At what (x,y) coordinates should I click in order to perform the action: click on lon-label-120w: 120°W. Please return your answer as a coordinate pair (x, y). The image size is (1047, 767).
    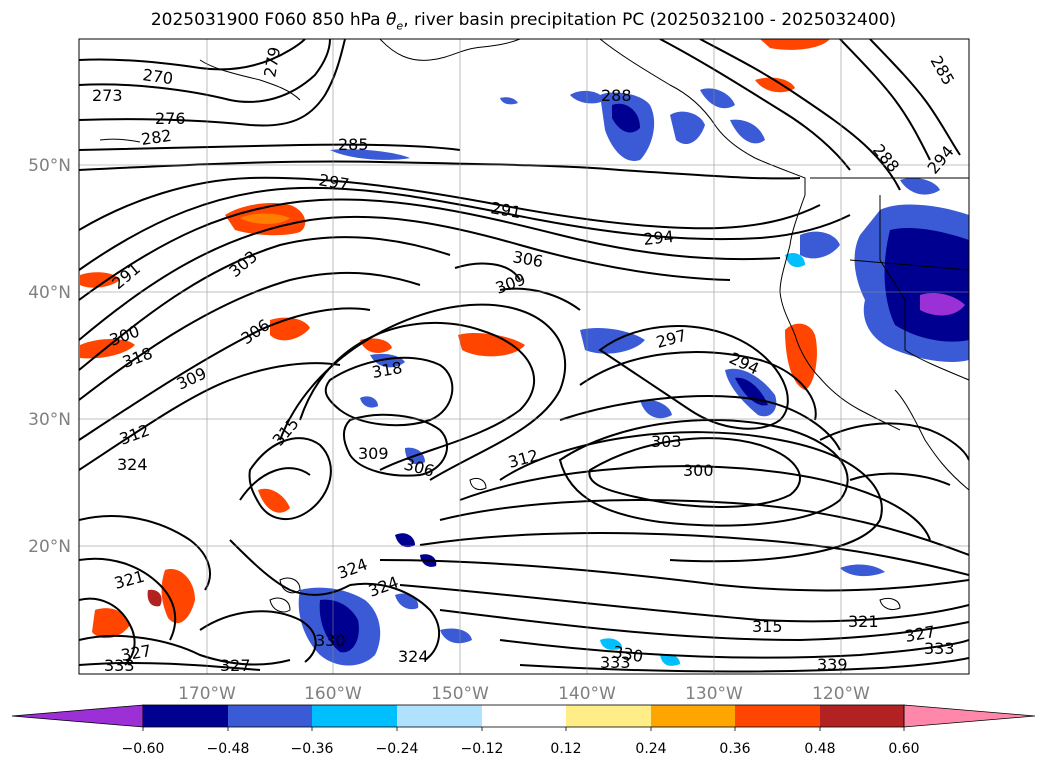
    Looking at the image, I should click on (841, 694).